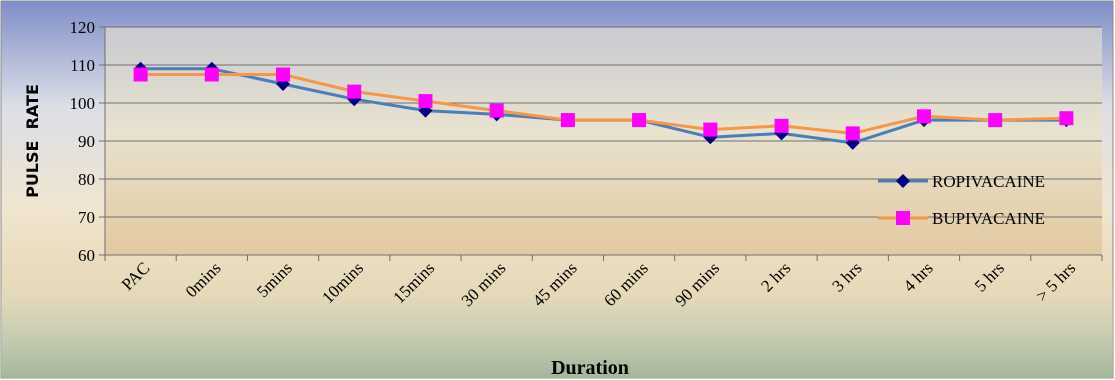  Describe the element at coordinates (86, 179) in the screenshot. I see `y-tick-label: 80` at that location.